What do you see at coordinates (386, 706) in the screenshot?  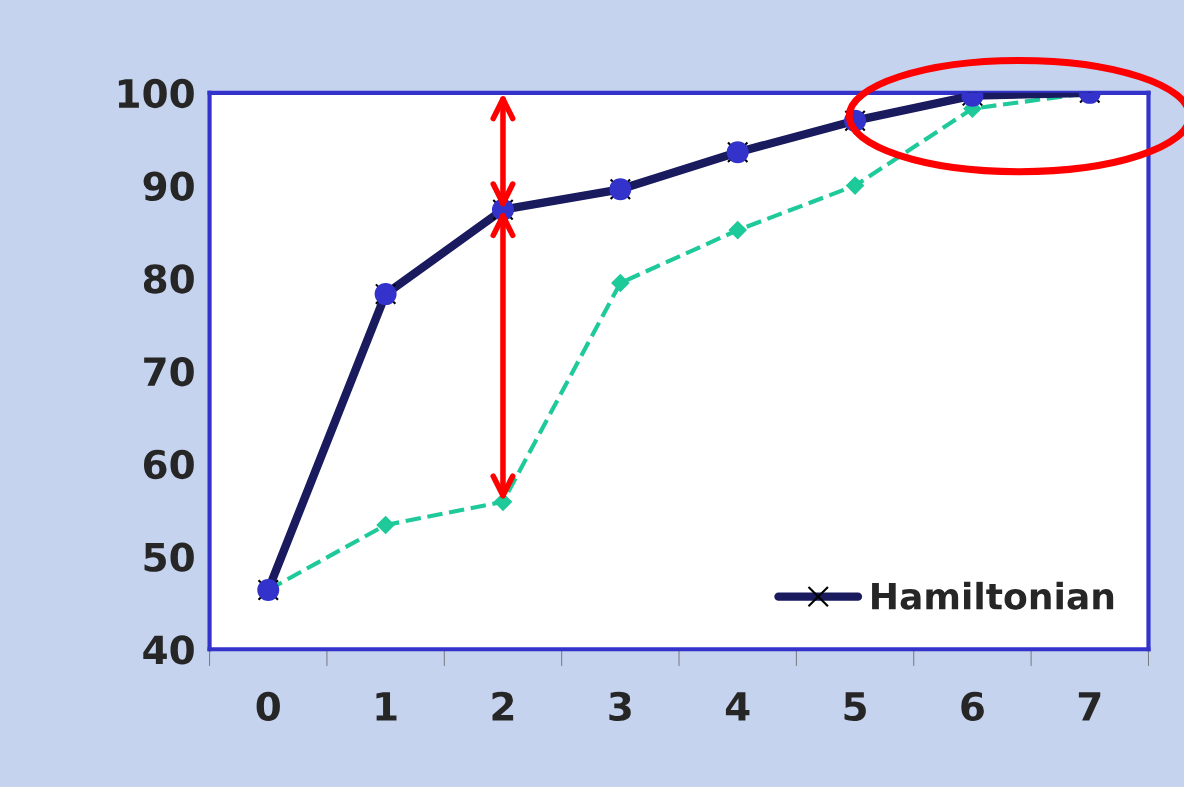 I see `x-tick-label: 1` at bounding box center [386, 706].